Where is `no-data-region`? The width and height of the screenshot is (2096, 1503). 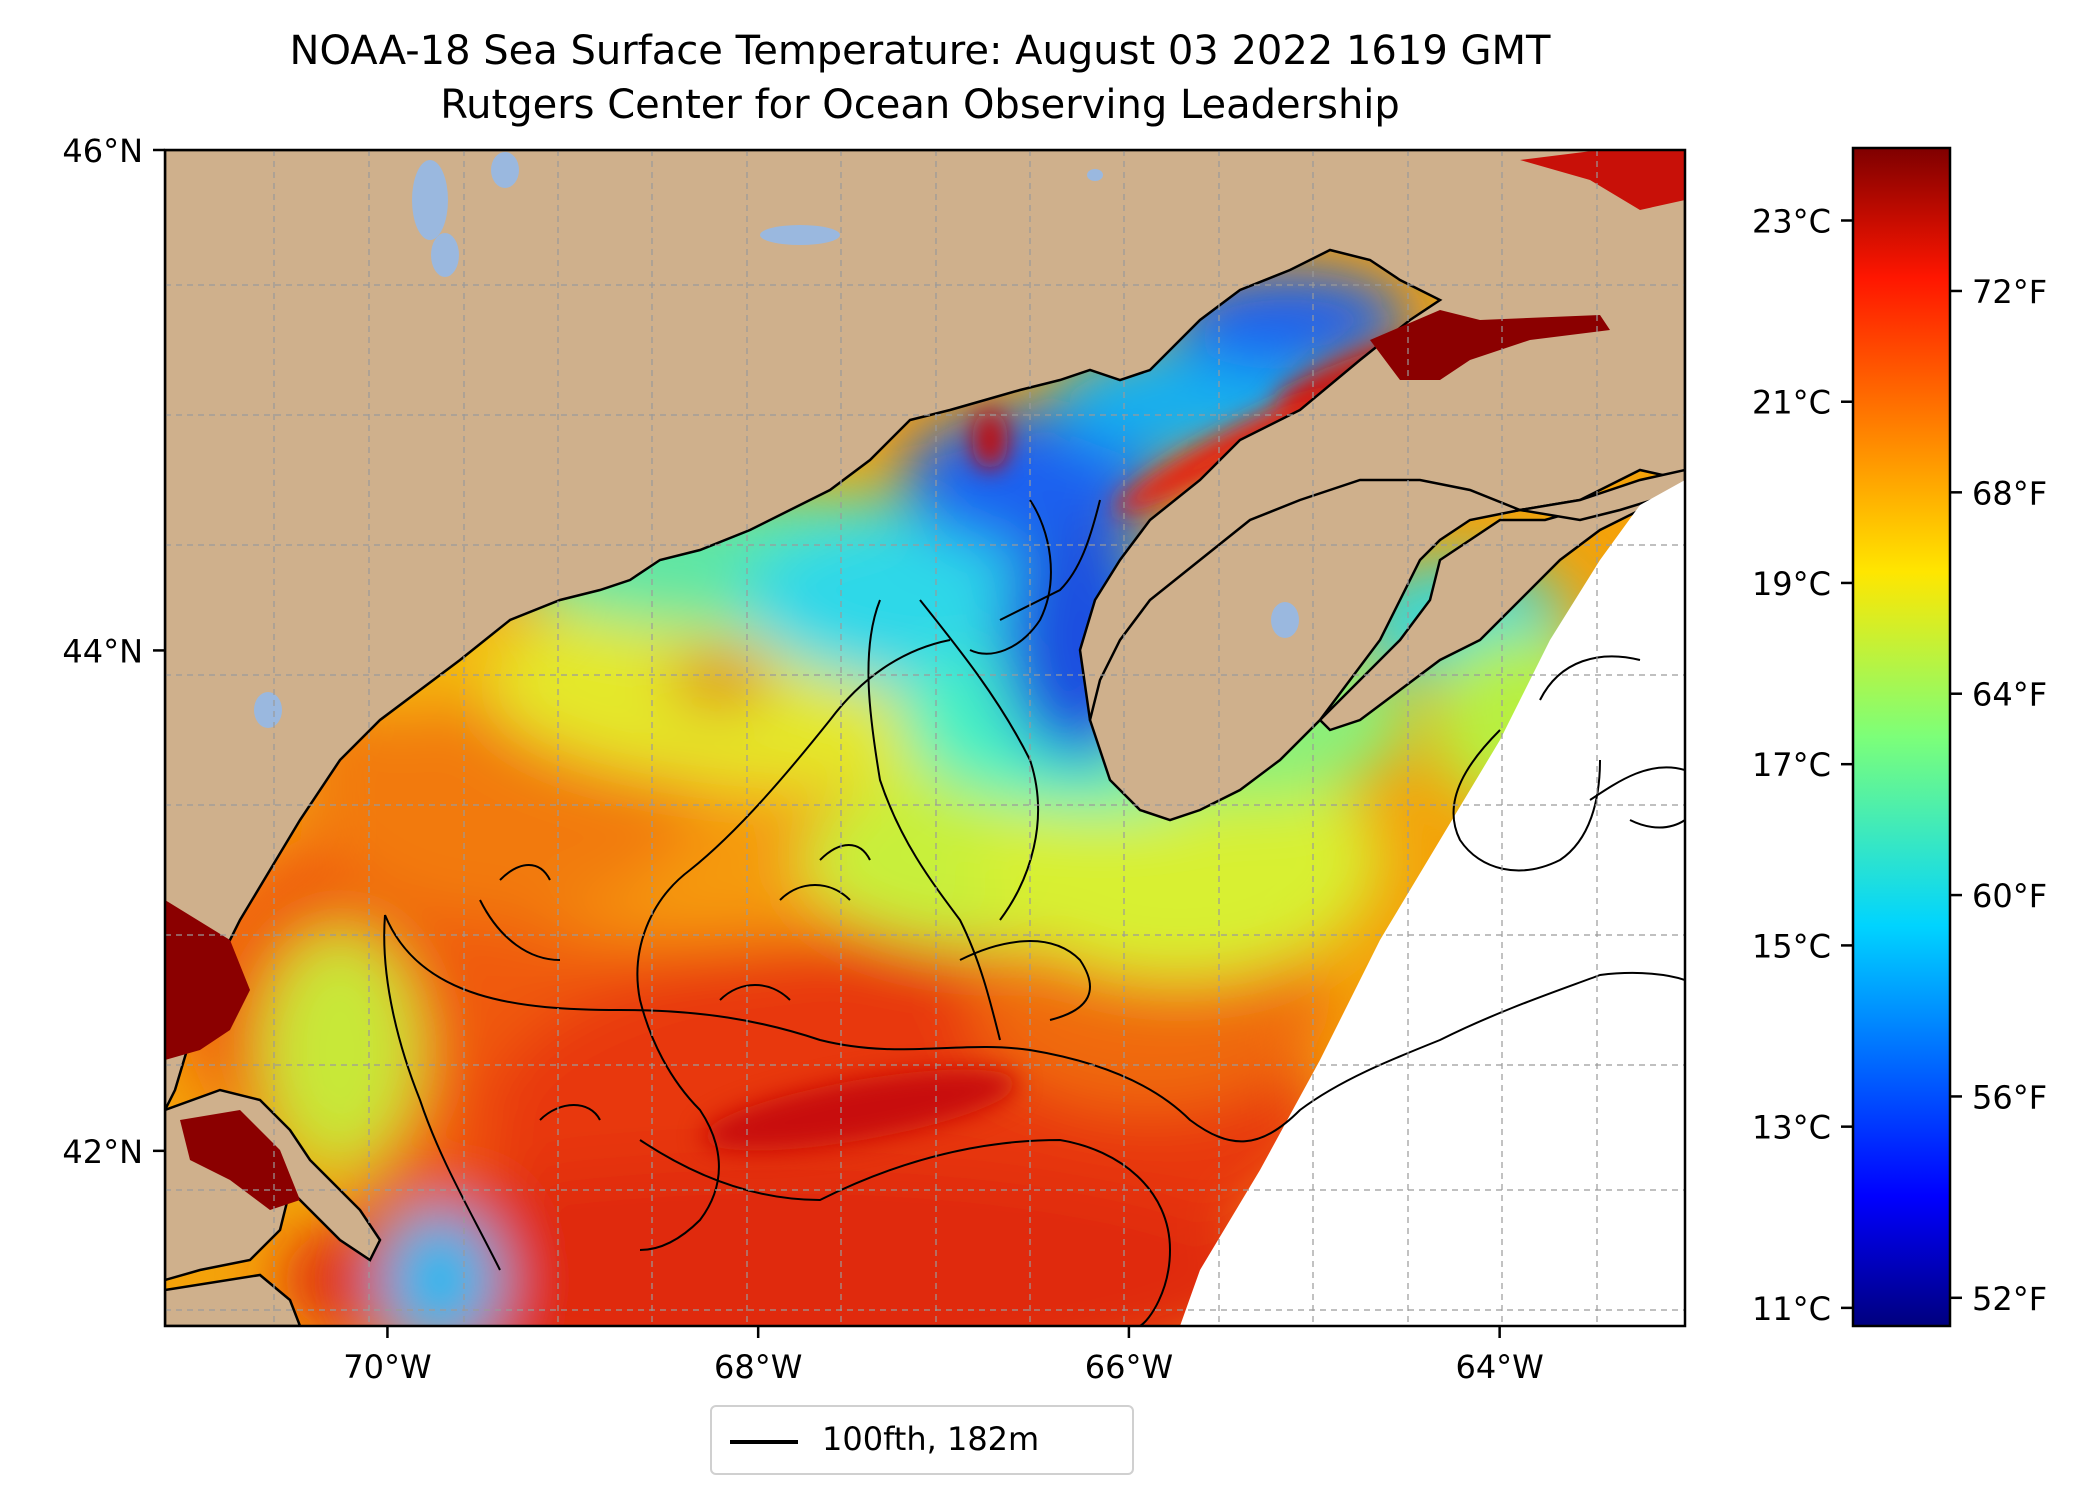
no-data-region is located at coordinates (1432, 903).